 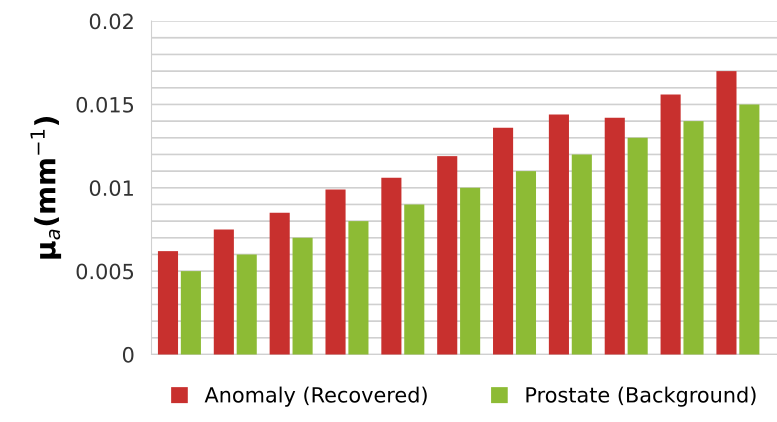 What do you see at coordinates (46, 188) in the screenshot?
I see `y-axis-title: μ$_{a}$(mm$^{−1}$)` at bounding box center [46, 188].